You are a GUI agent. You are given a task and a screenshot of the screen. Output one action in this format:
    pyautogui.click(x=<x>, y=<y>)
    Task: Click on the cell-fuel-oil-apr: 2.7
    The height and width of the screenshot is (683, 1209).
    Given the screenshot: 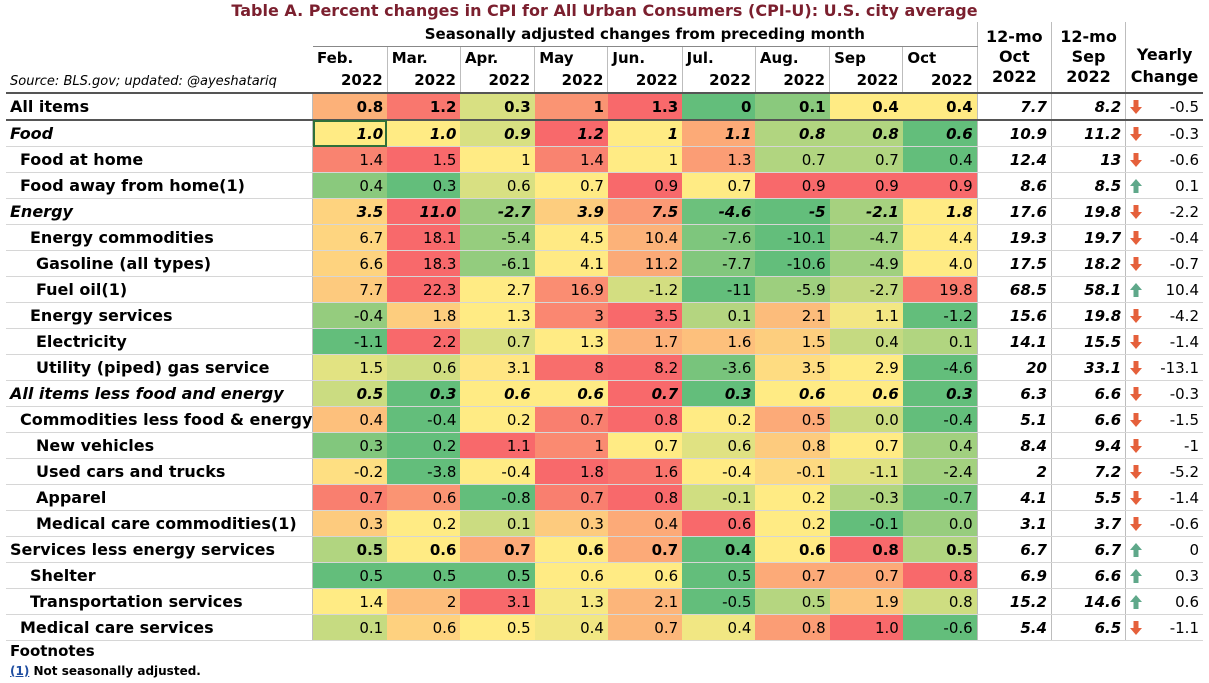 What is the action you would take?
    pyautogui.click(x=497, y=289)
    